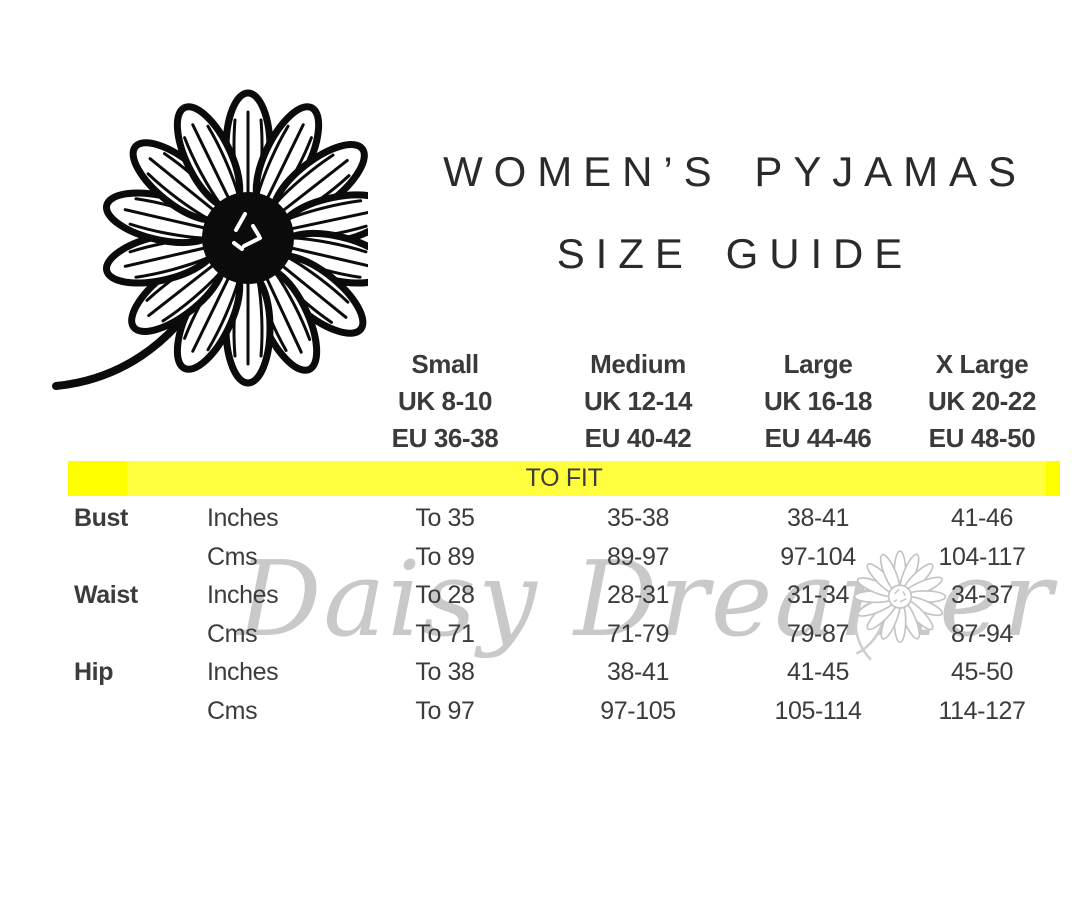 The image size is (1090, 903). I want to click on column-header-x-large: X Large UK 20-22 EU 48-50, so click(982, 401).